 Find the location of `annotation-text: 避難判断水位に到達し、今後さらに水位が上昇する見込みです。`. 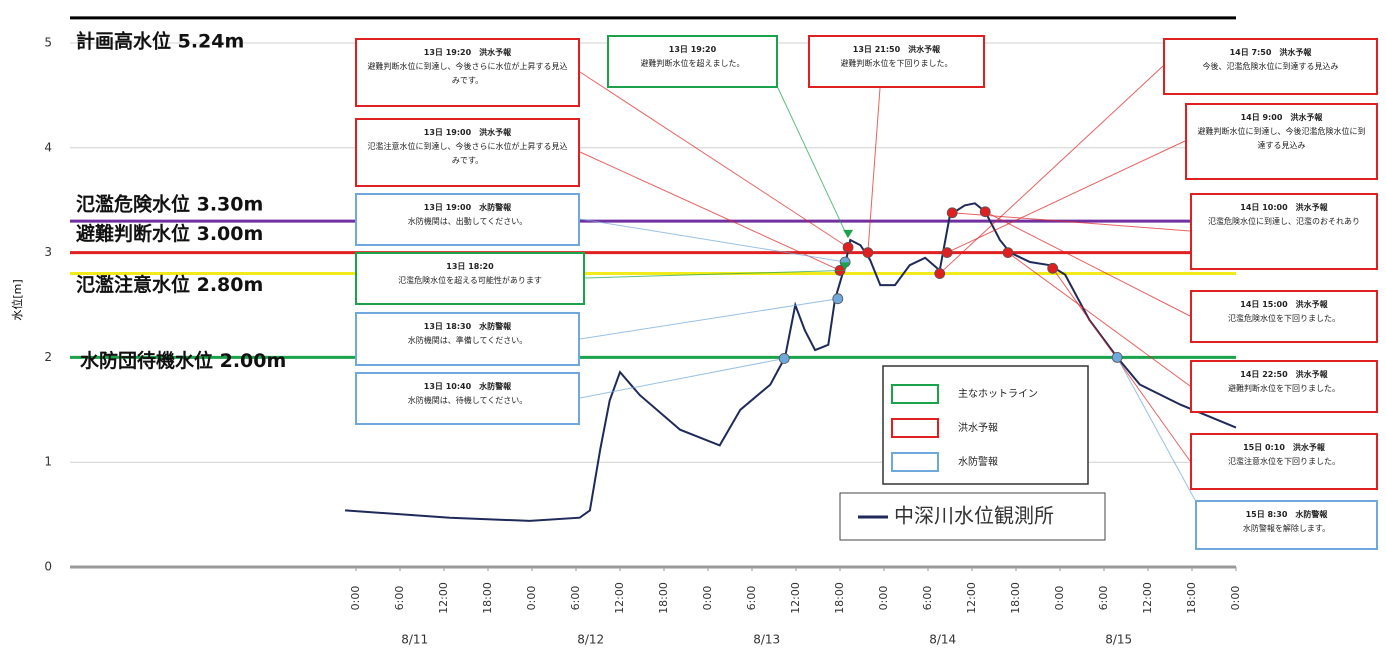

annotation-text: 避難判断水位に到達し、今後さらに水位が上昇する見込みです。 is located at coordinates (467, 73).